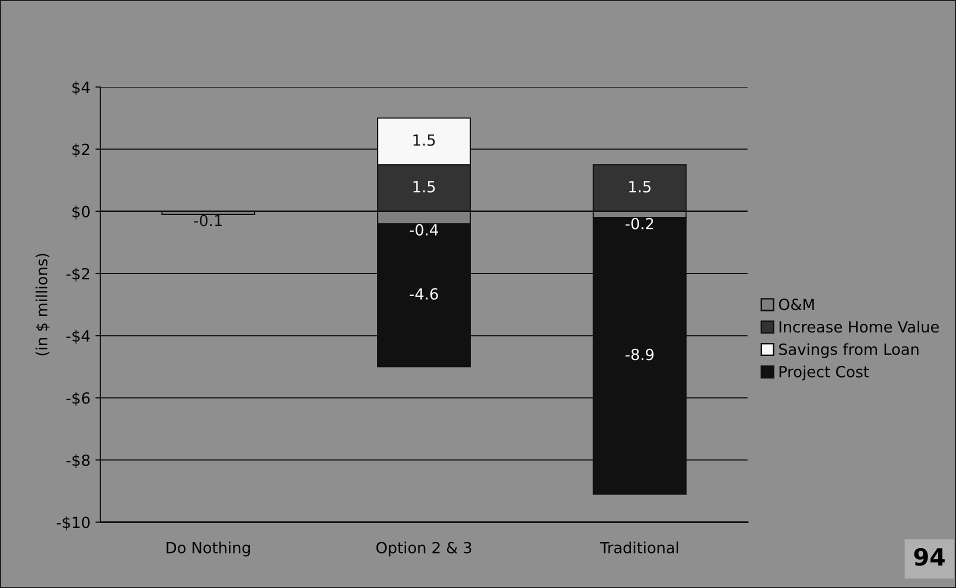 The width and height of the screenshot is (956, 588). What do you see at coordinates (208, 549) in the screenshot?
I see `x-tick-label: Do Nothing` at bounding box center [208, 549].